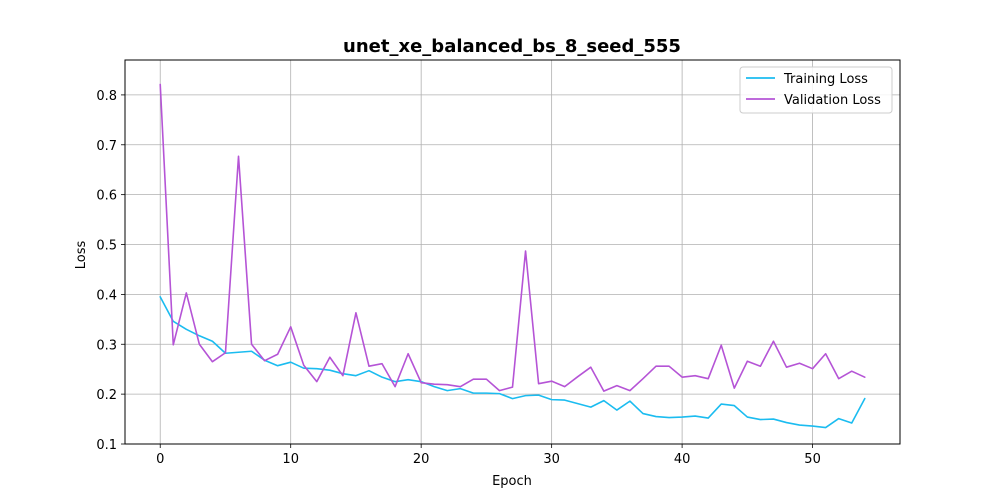  What do you see at coordinates (290, 459) in the screenshot?
I see `x-tick-label: 10` at bounding box center [290, 459].